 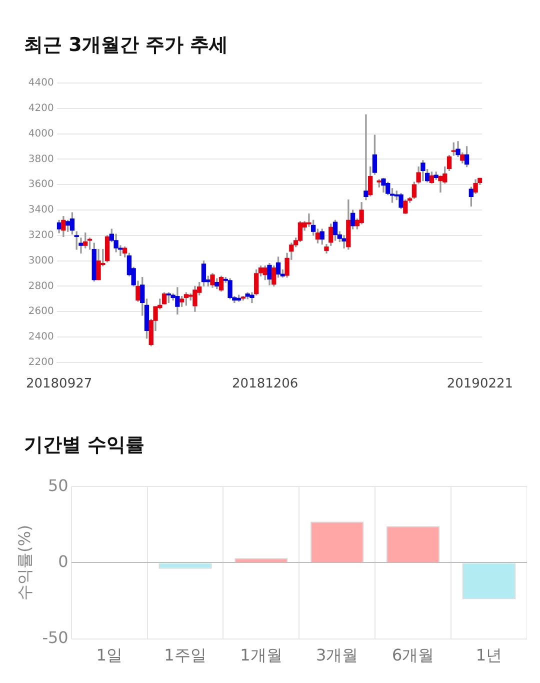 I want to click on x-tick-label: 3개월, so click(x=337, y=655).